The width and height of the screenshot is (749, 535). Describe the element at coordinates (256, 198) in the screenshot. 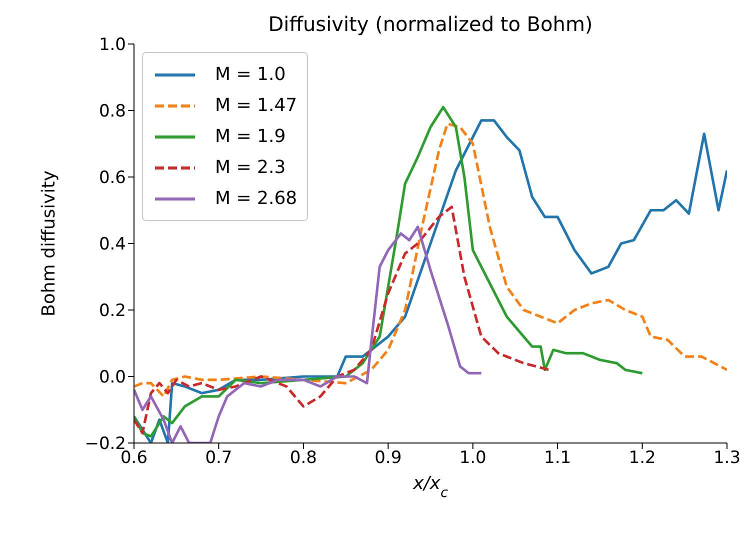

I see `legend-label: M = 2.68` at that location.